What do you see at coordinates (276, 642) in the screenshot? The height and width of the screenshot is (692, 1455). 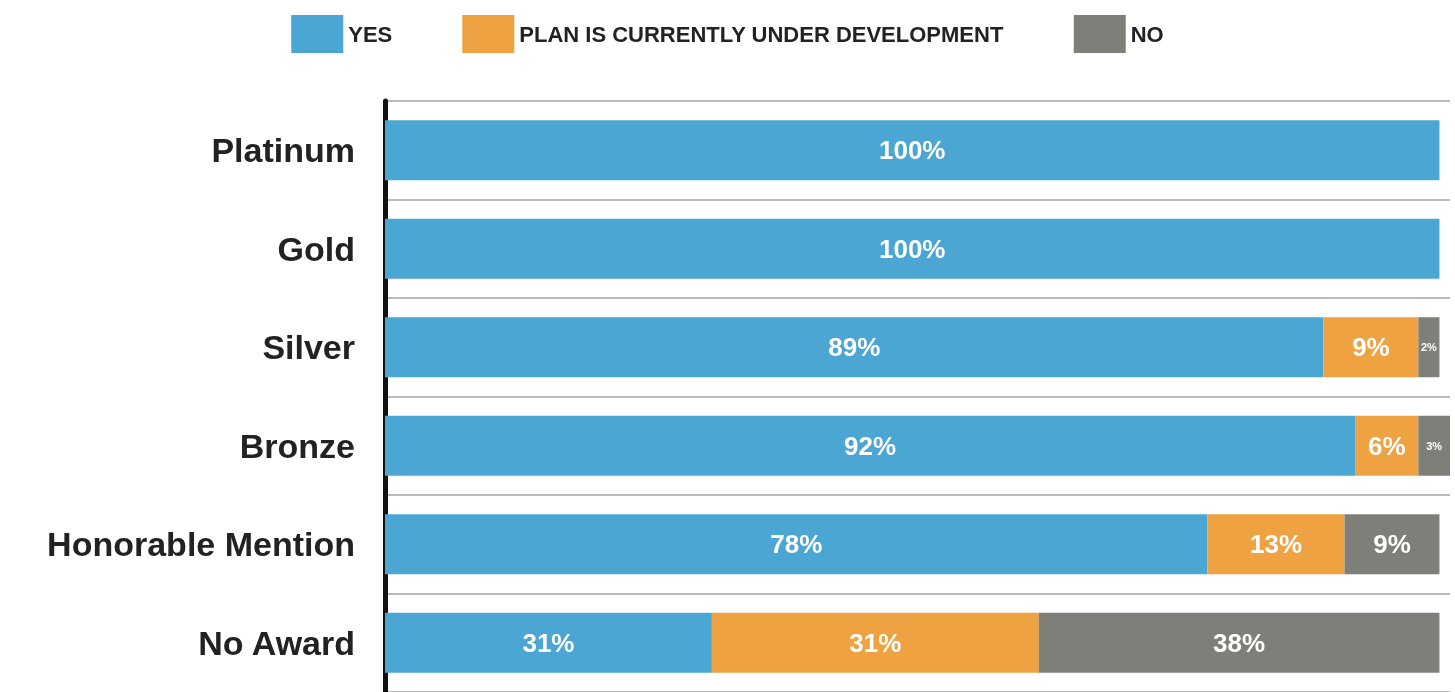 I see `y-tick-label: No Award` at bounding box center [276, 642].